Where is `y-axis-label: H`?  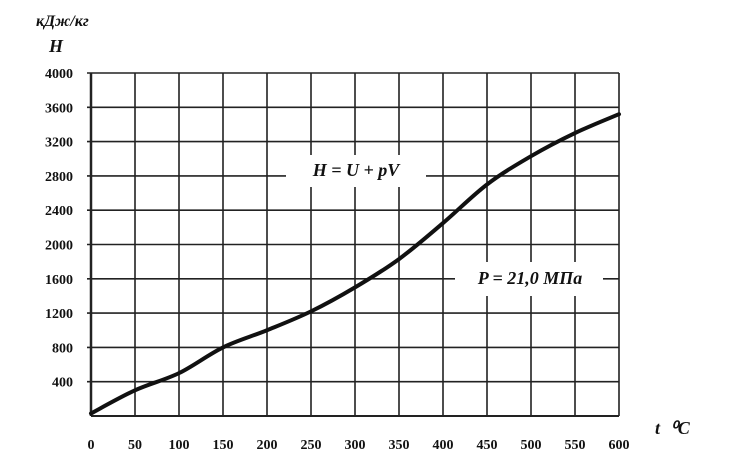
y-axis-label: H is located at coordinates (56, 46).